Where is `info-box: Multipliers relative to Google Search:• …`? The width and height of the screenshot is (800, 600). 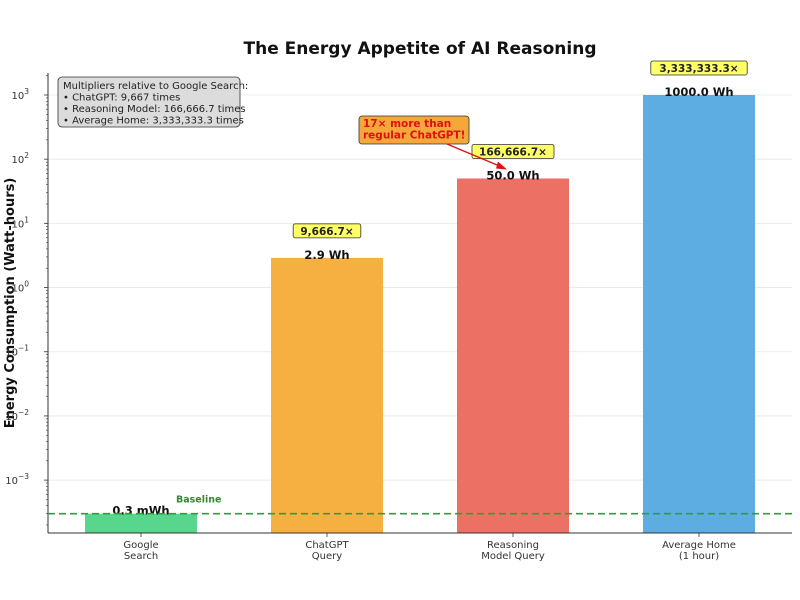 info-box: Multipliers relative to Google Search:• … is located at coordinates (152, 102).